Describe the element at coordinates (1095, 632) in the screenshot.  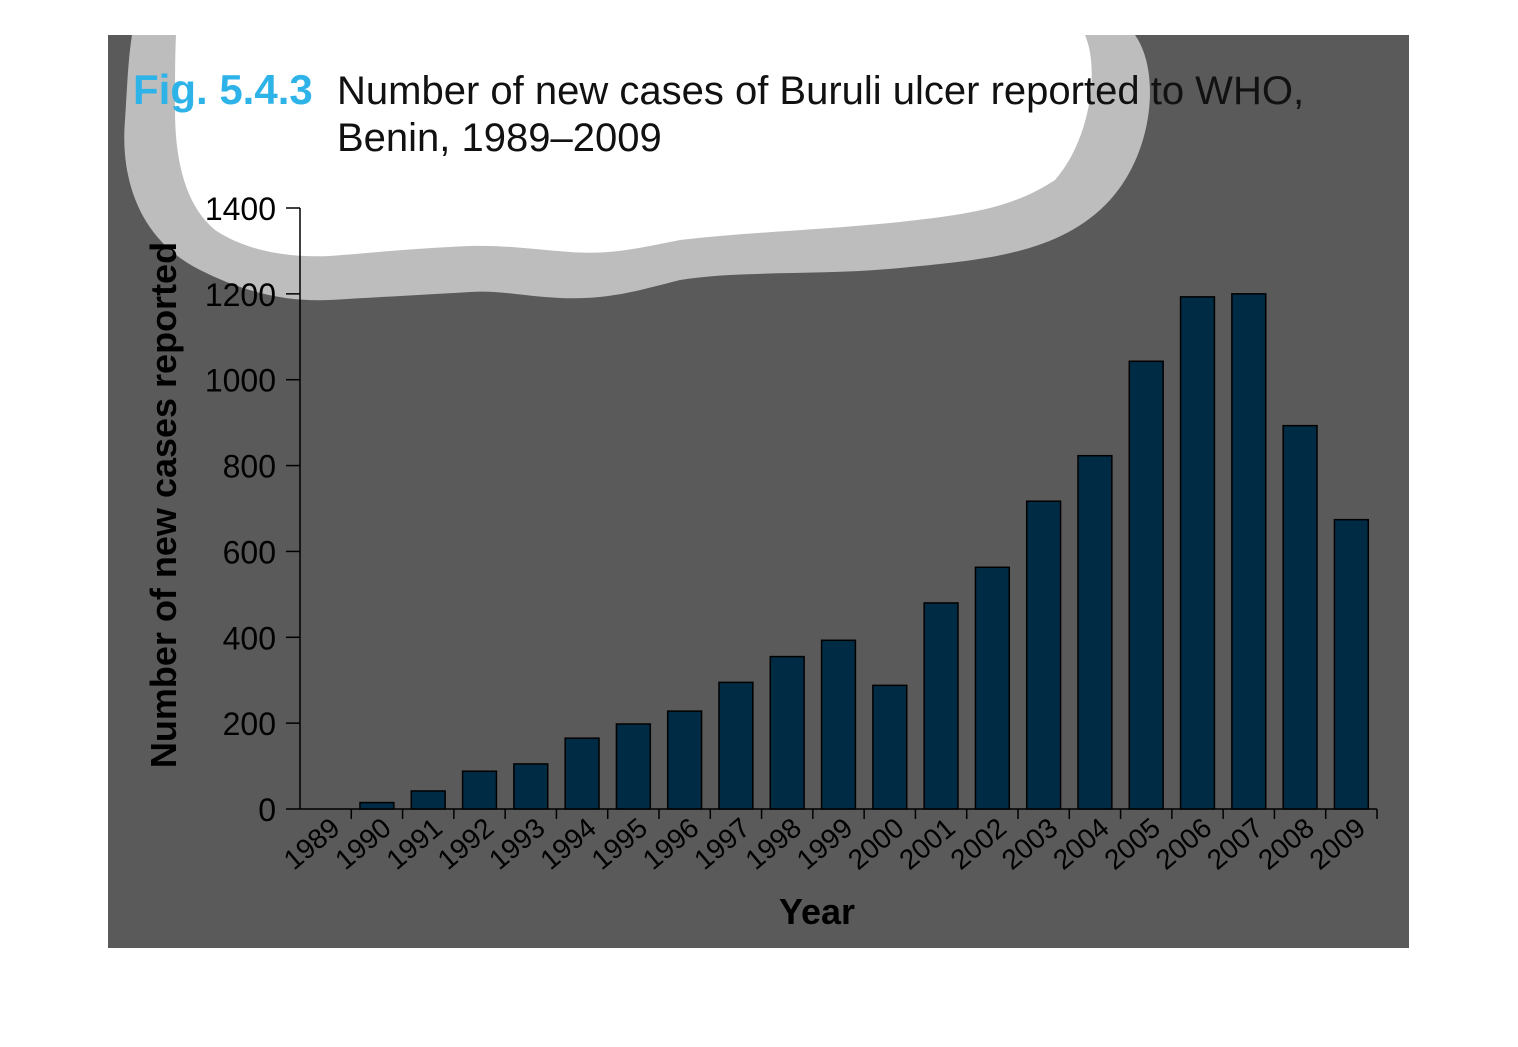
I see `bar-2004` at that location.